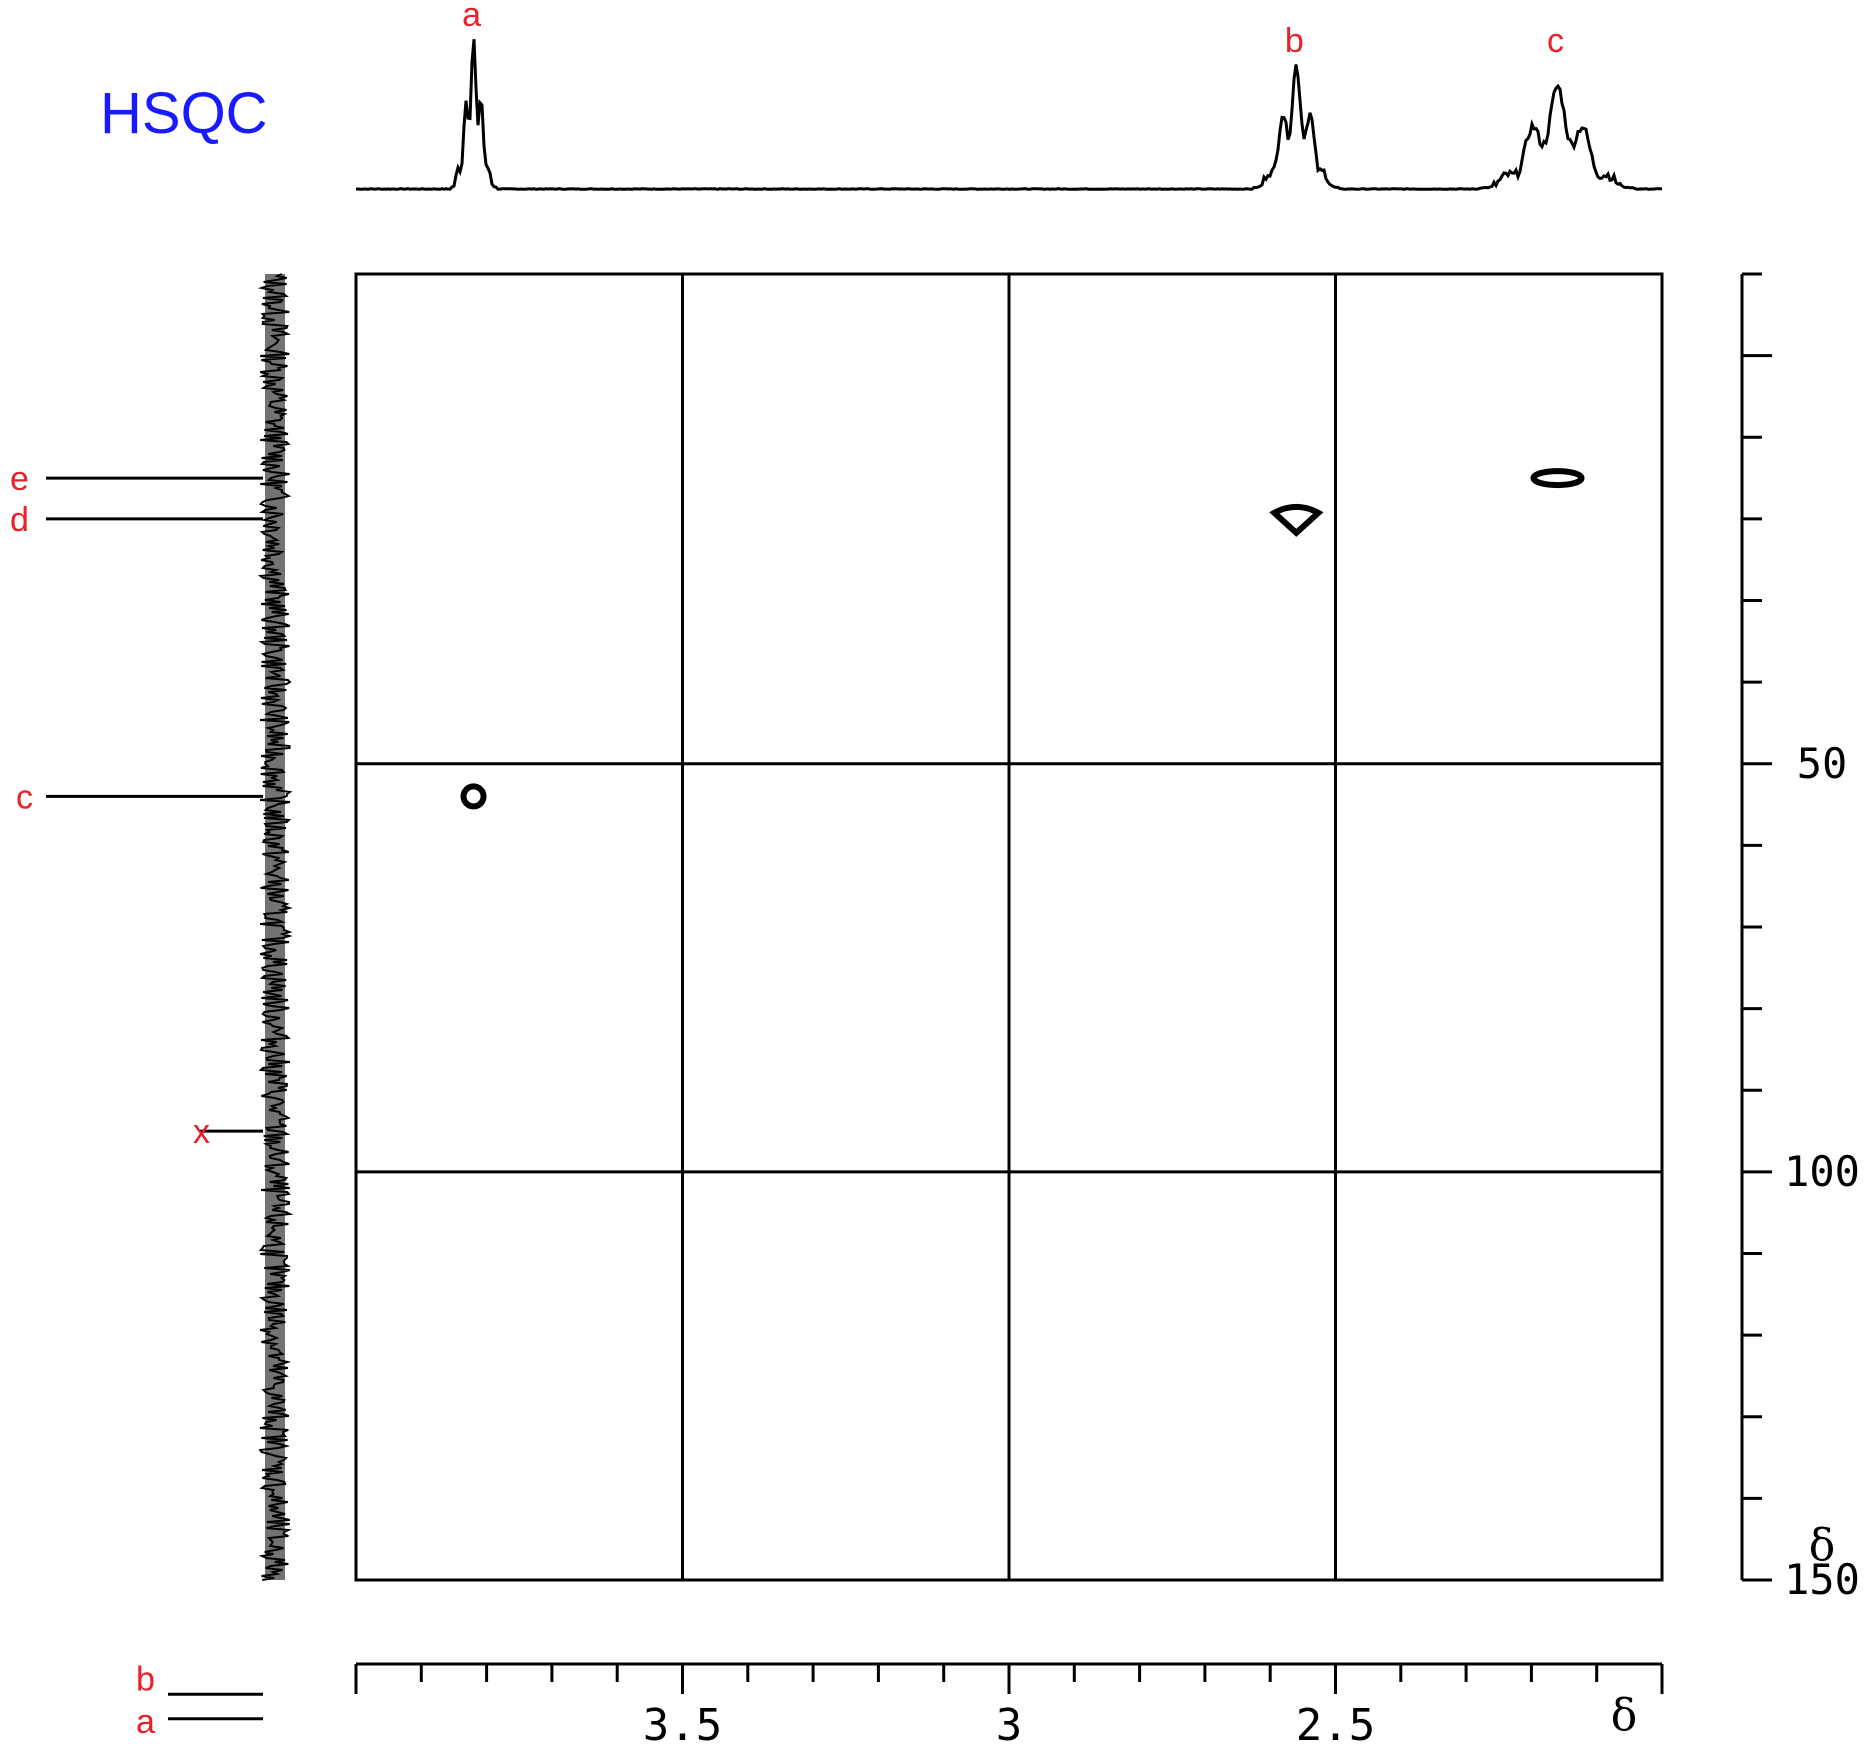  I want to click on x-tick-label: 3, so click(1009, 1723).